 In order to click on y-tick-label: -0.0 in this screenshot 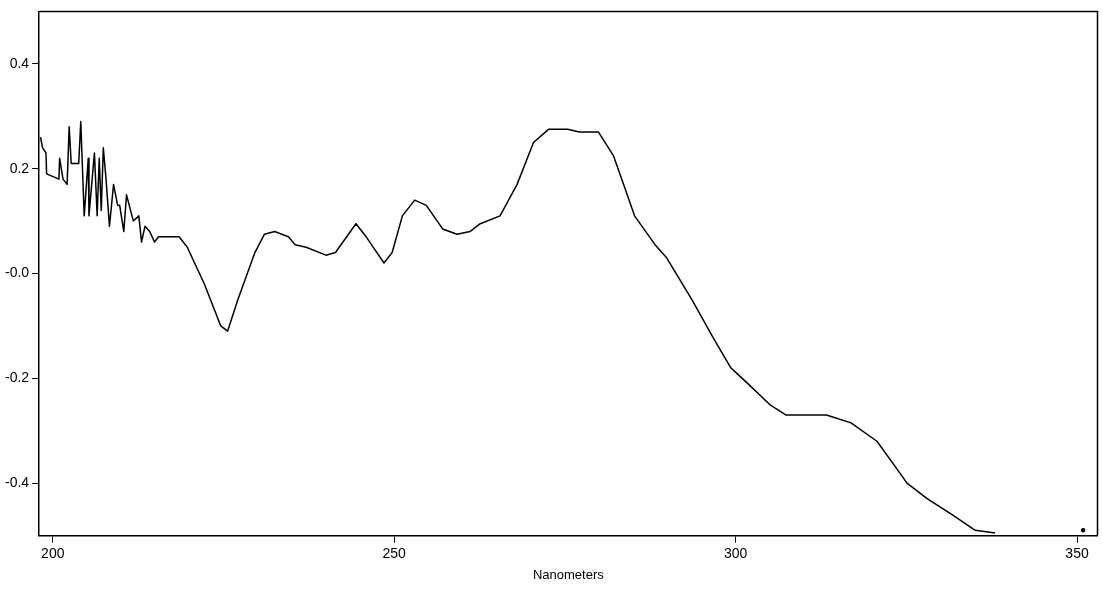, I will do `click(17, 272)`.